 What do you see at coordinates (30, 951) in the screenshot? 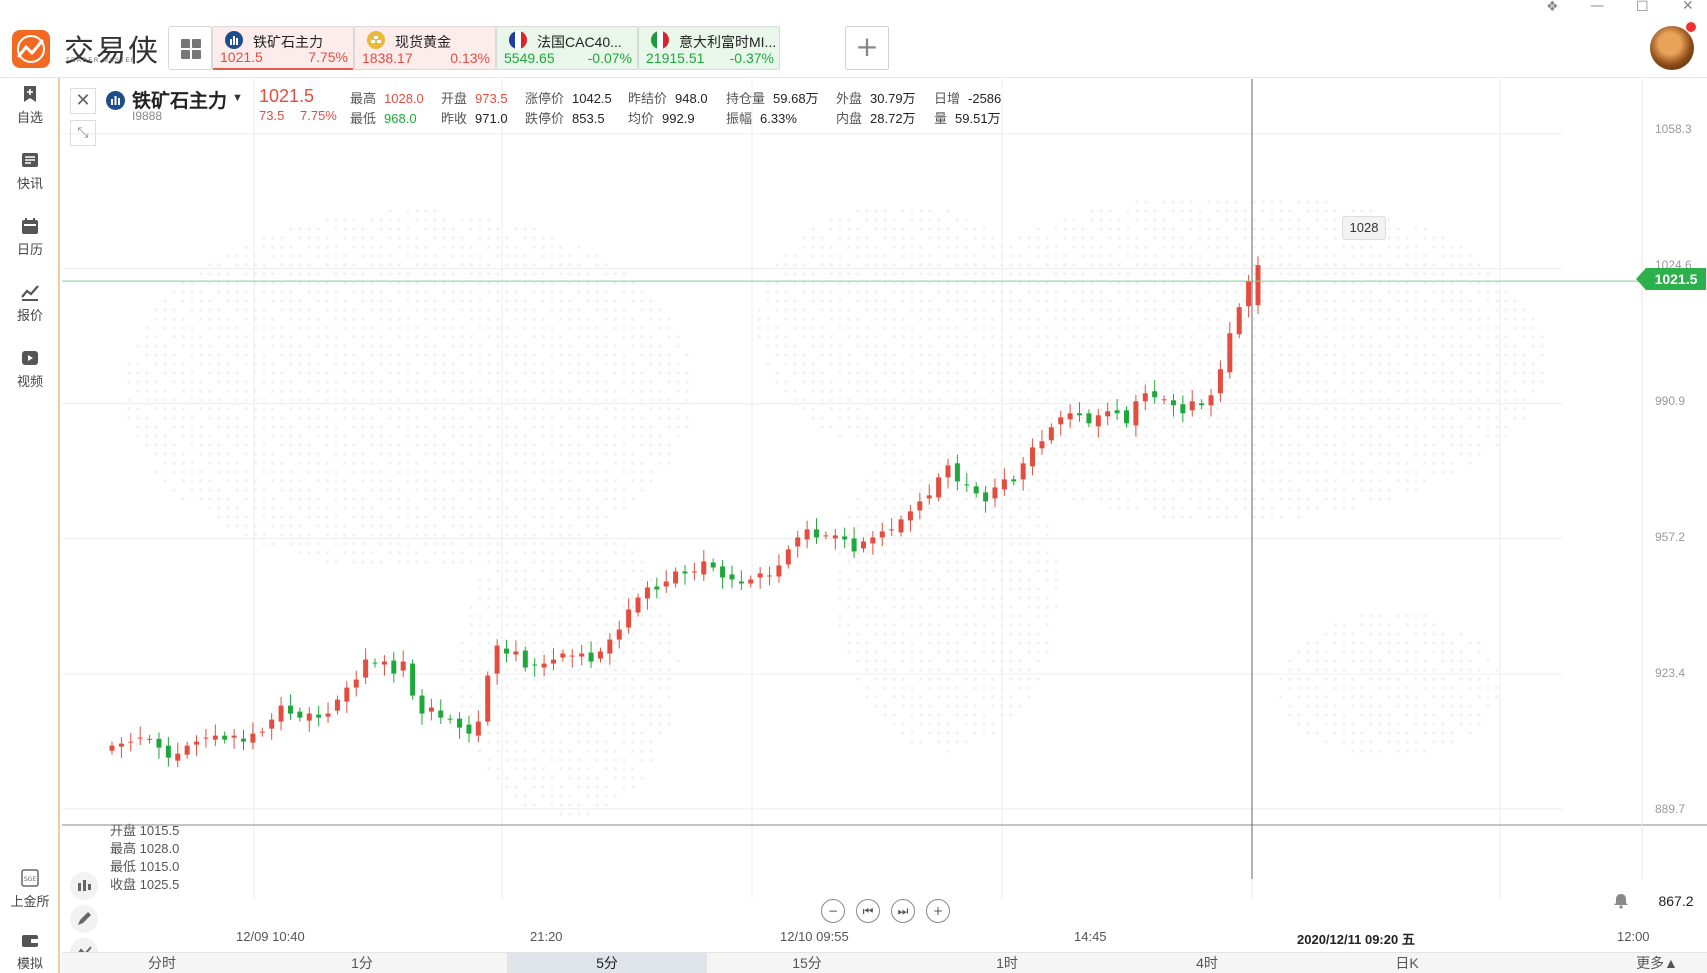
I see `sidebar-item-simulate: 模拟` at bounding box center [30, 951].